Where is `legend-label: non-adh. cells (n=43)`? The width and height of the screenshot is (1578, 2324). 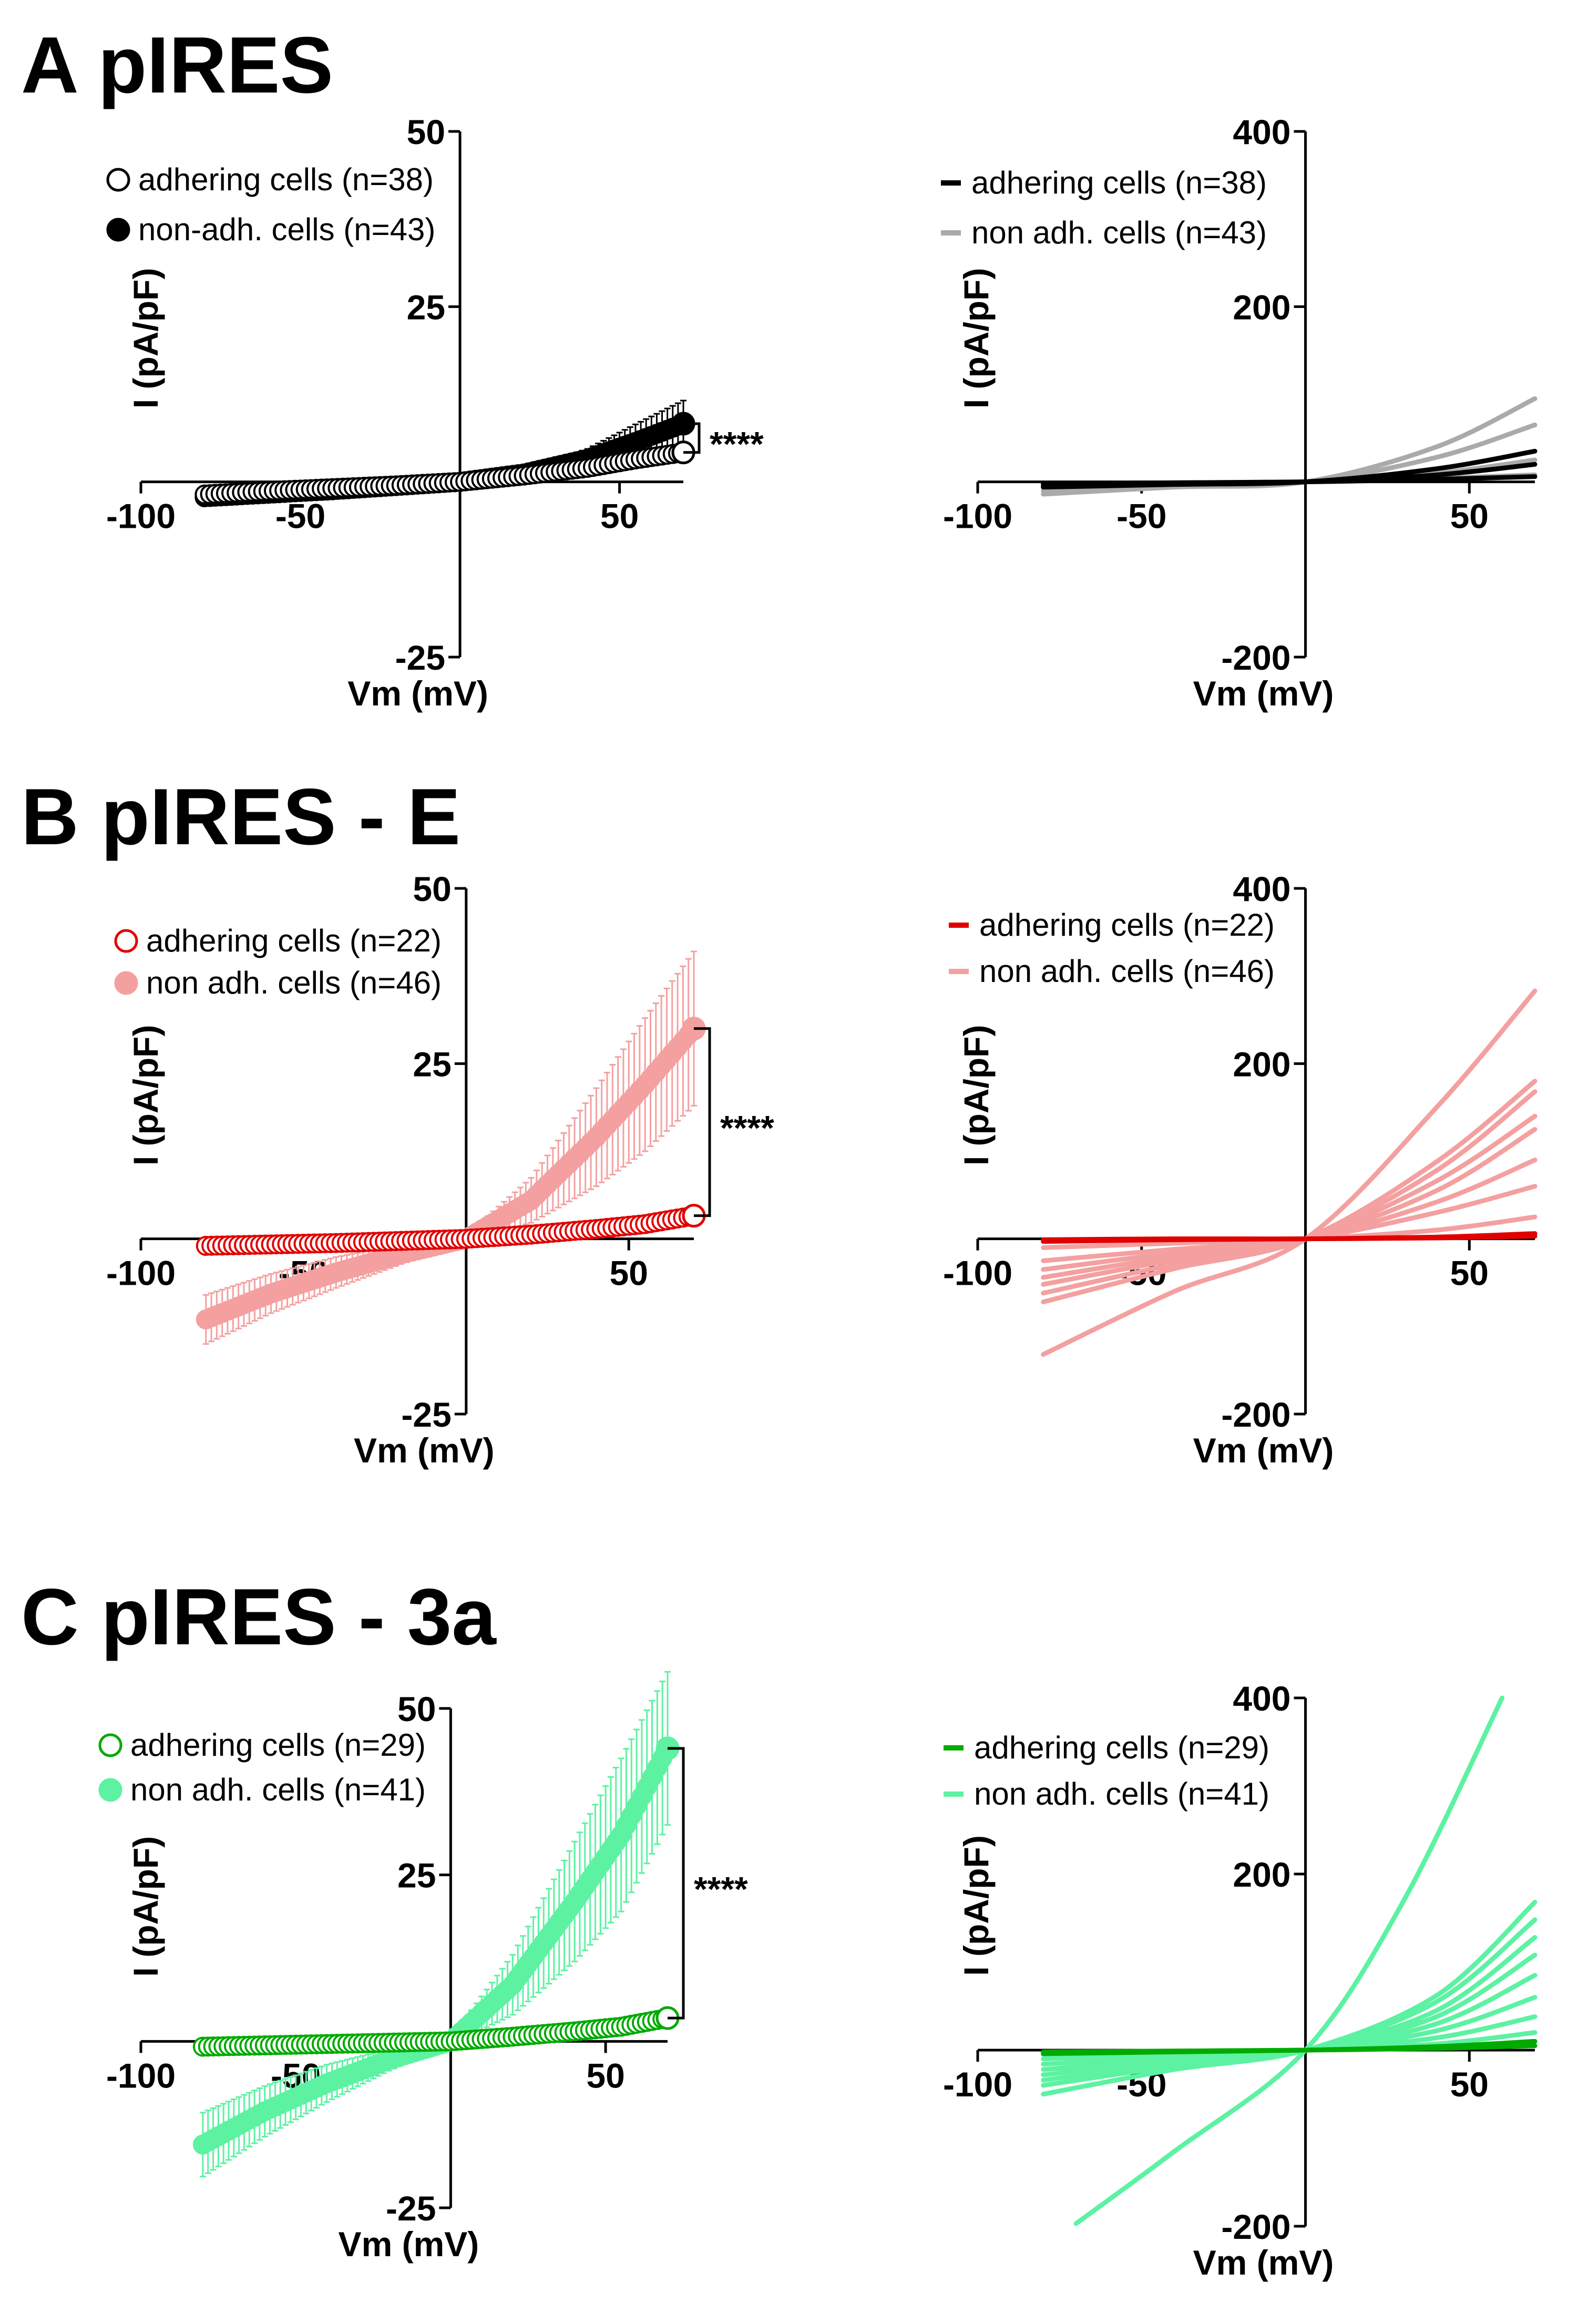 legend-label: non-adh. cells (n=43) is located at coordinates (286, 229).